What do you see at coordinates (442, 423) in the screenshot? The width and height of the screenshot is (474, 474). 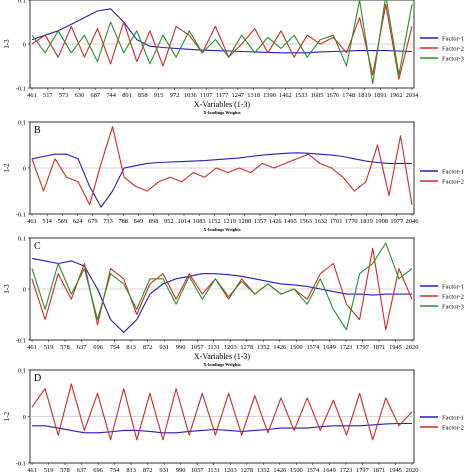 I see `legend: Factor-1 Factor-2` at bounding box center [442, 423].